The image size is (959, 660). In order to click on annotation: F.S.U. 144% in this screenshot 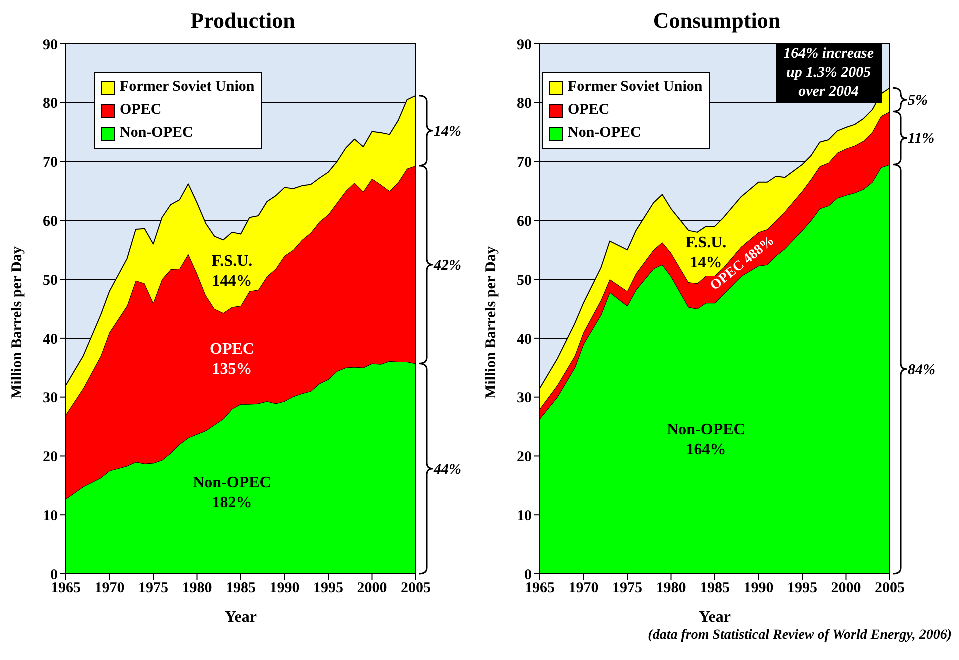, I will do `click(232, 271)`.